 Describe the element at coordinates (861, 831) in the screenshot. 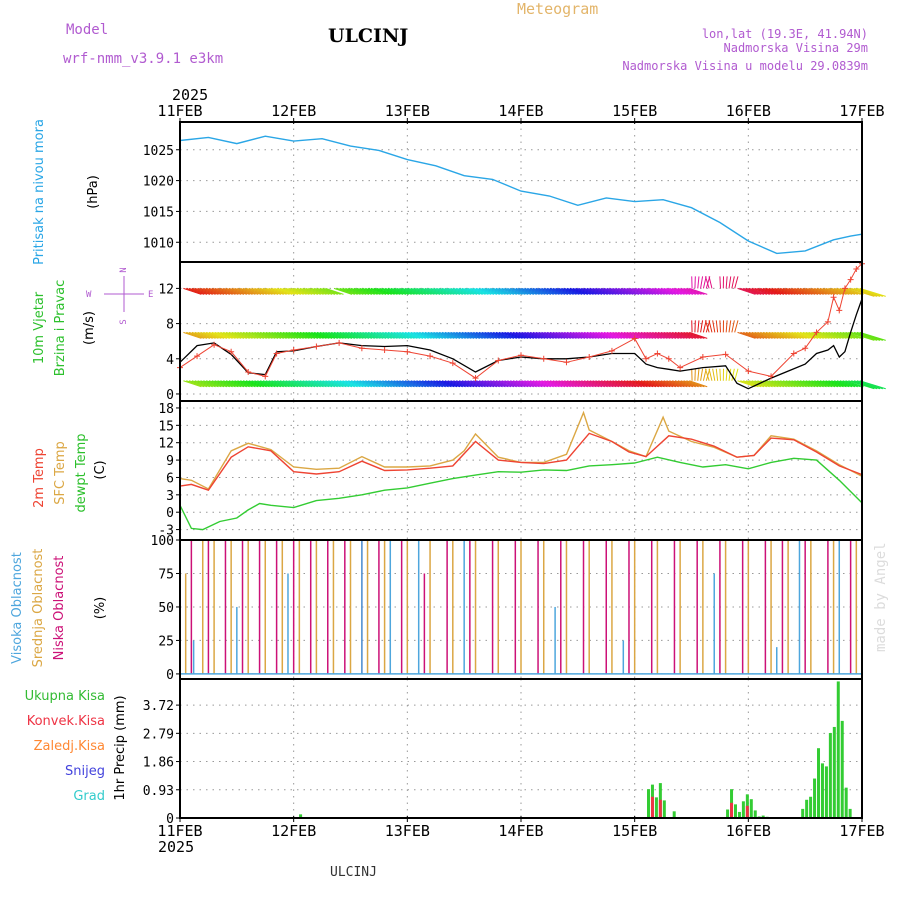

I see `x-tick-label-bottom: 17FEB` at that location.